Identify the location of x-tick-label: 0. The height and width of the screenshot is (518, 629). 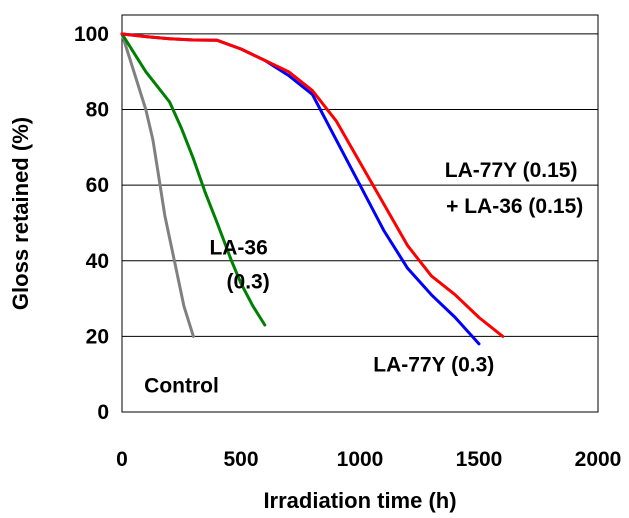
(122, 459).